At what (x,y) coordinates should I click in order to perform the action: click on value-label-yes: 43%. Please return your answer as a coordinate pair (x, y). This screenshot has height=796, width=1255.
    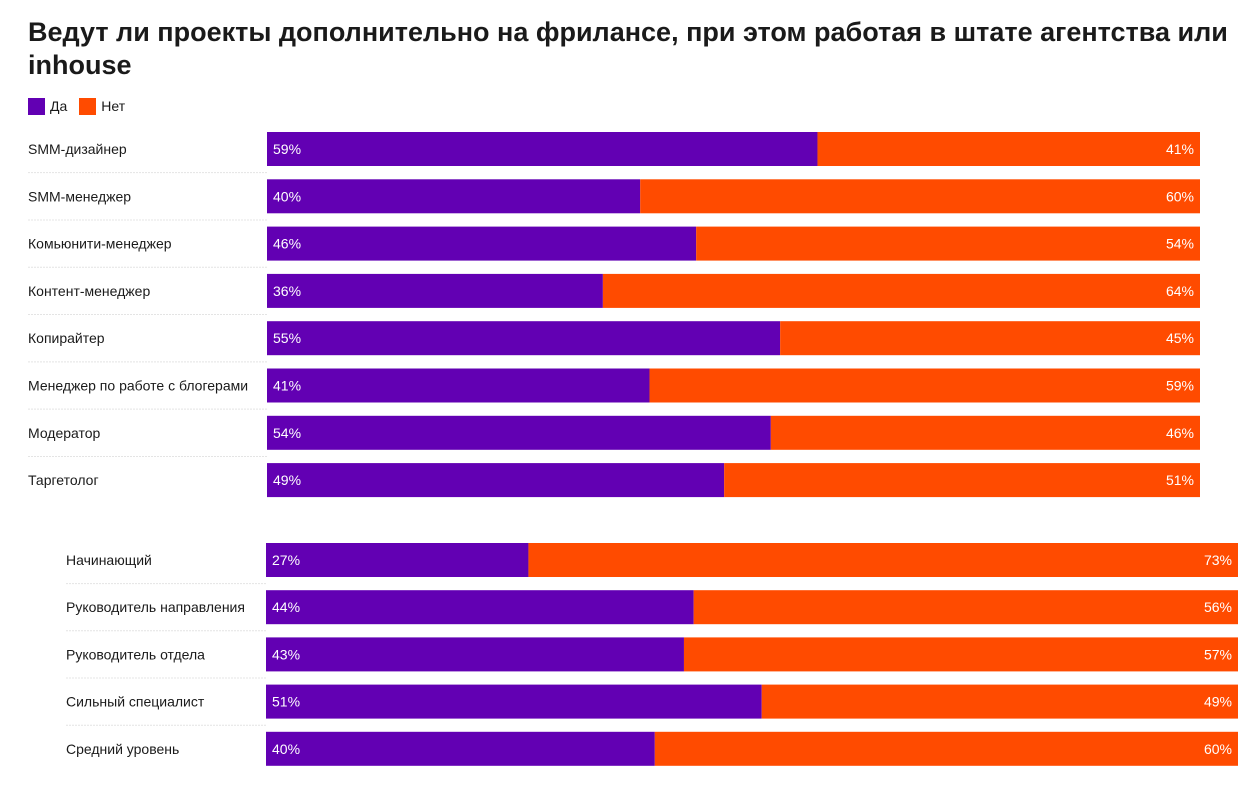
    Looking at the image, I should click on (286, 654).